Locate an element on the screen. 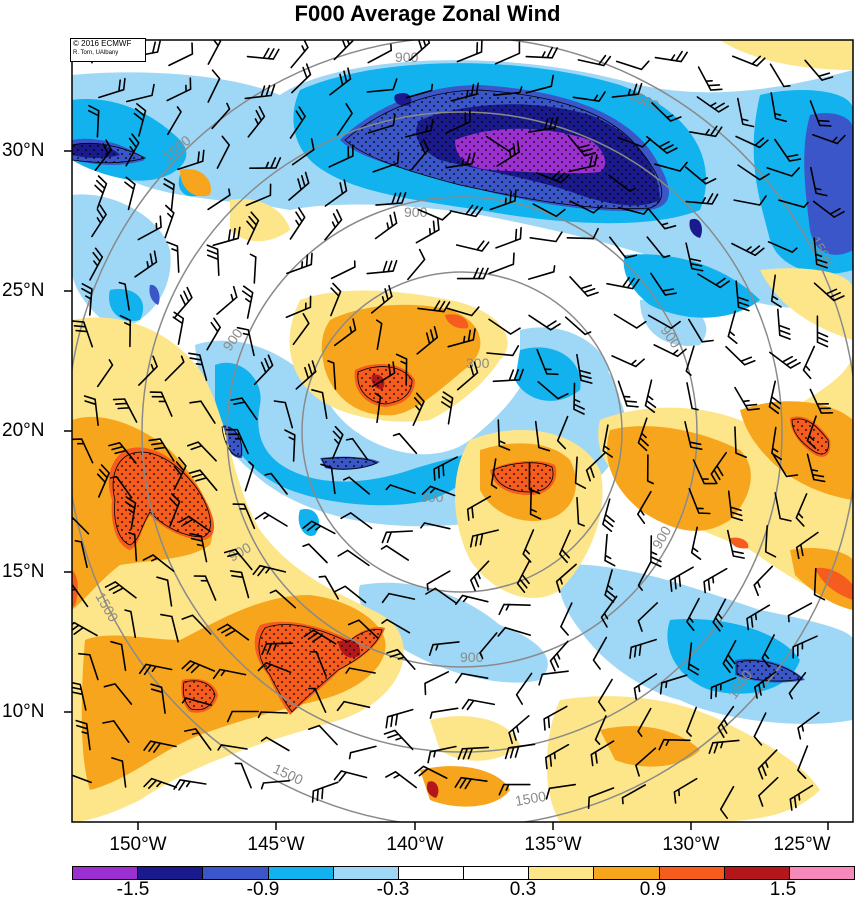  contour-label: 900 is located at coordinates (407, 57).